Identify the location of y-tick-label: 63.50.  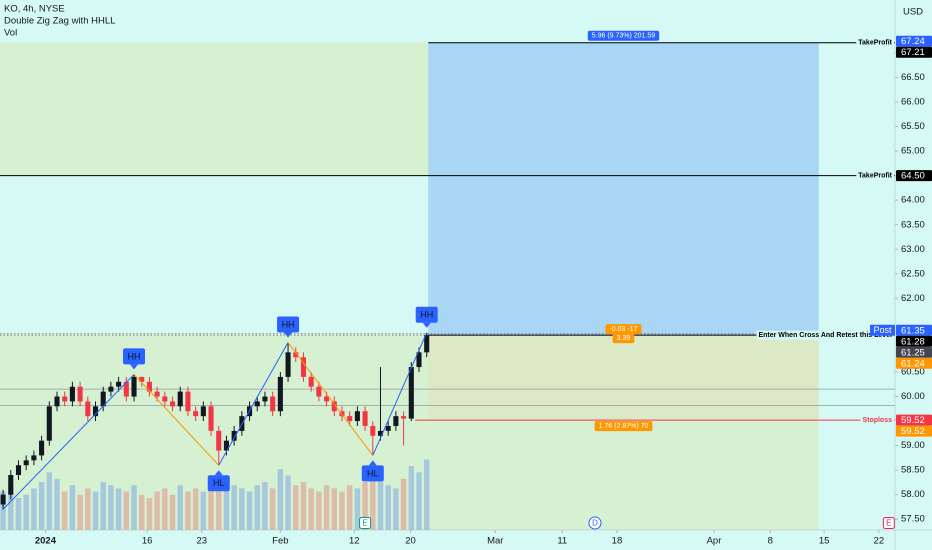
(913, 224).